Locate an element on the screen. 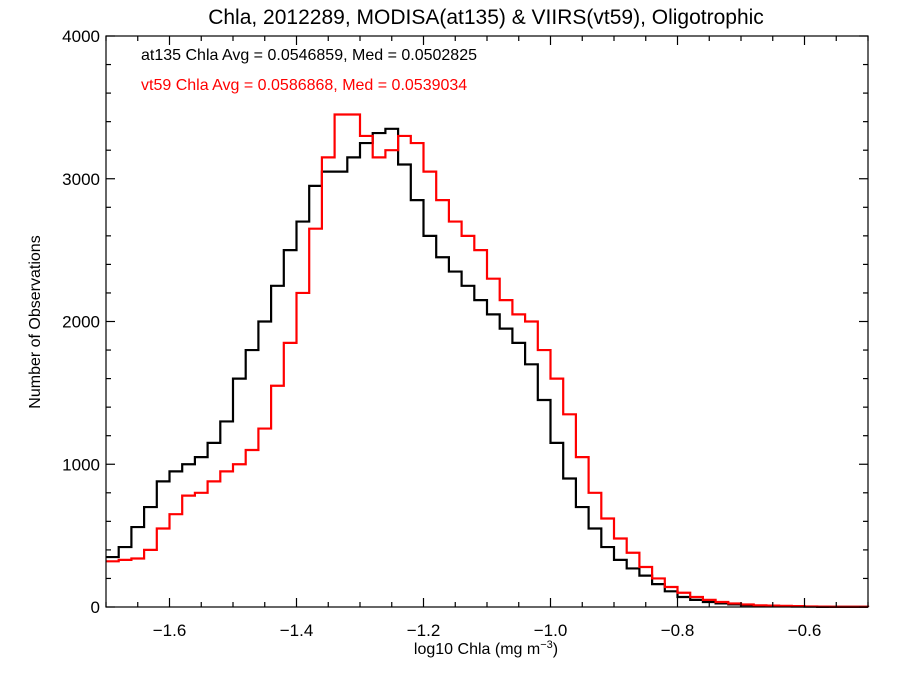 This screenshot has width=900, height=675. x-axis-label-main: log10 Chla (mg m is located at coordinates (477, 649).